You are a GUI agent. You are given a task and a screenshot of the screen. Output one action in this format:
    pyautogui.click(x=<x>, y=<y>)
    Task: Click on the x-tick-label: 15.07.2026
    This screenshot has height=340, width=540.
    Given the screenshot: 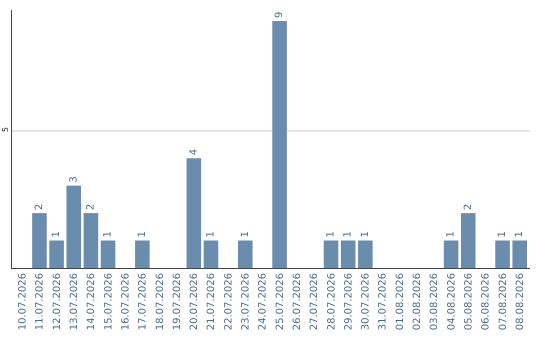 What is the action you would take?
    pyautogui.click(x=108, y=301)
    